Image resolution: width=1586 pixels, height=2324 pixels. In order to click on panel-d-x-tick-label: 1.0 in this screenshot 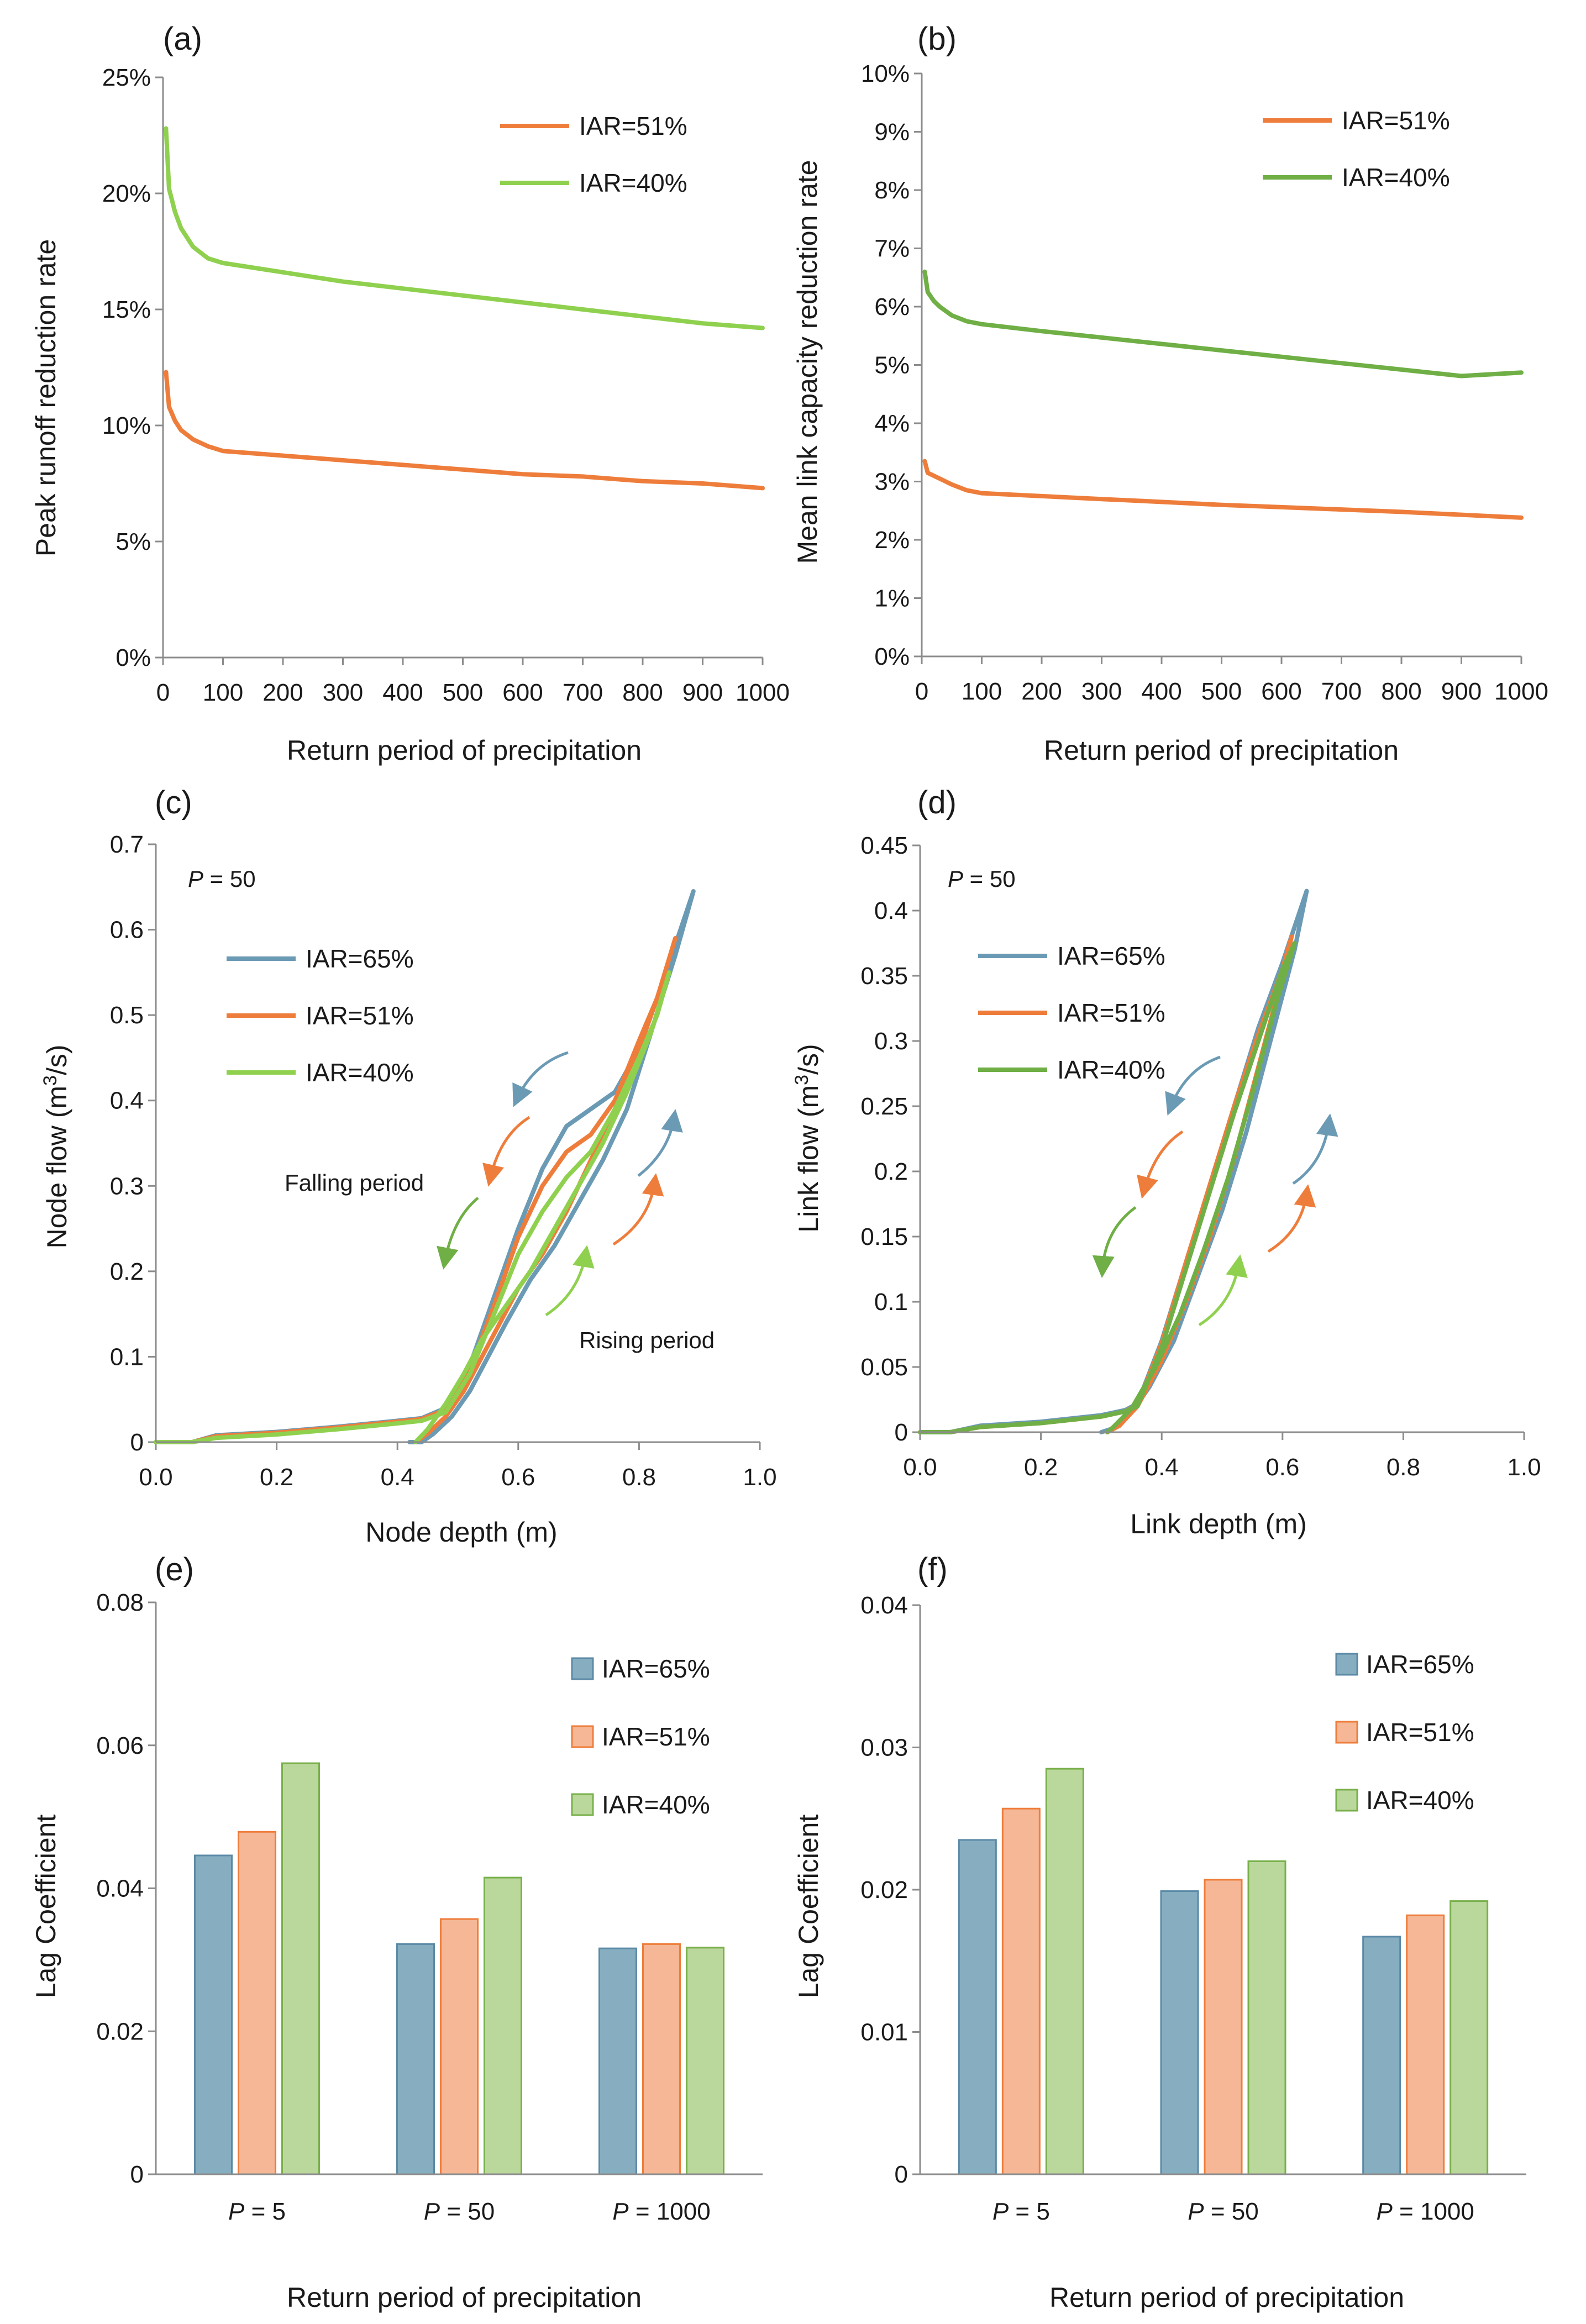, I will do `click(1524, 1467)`.